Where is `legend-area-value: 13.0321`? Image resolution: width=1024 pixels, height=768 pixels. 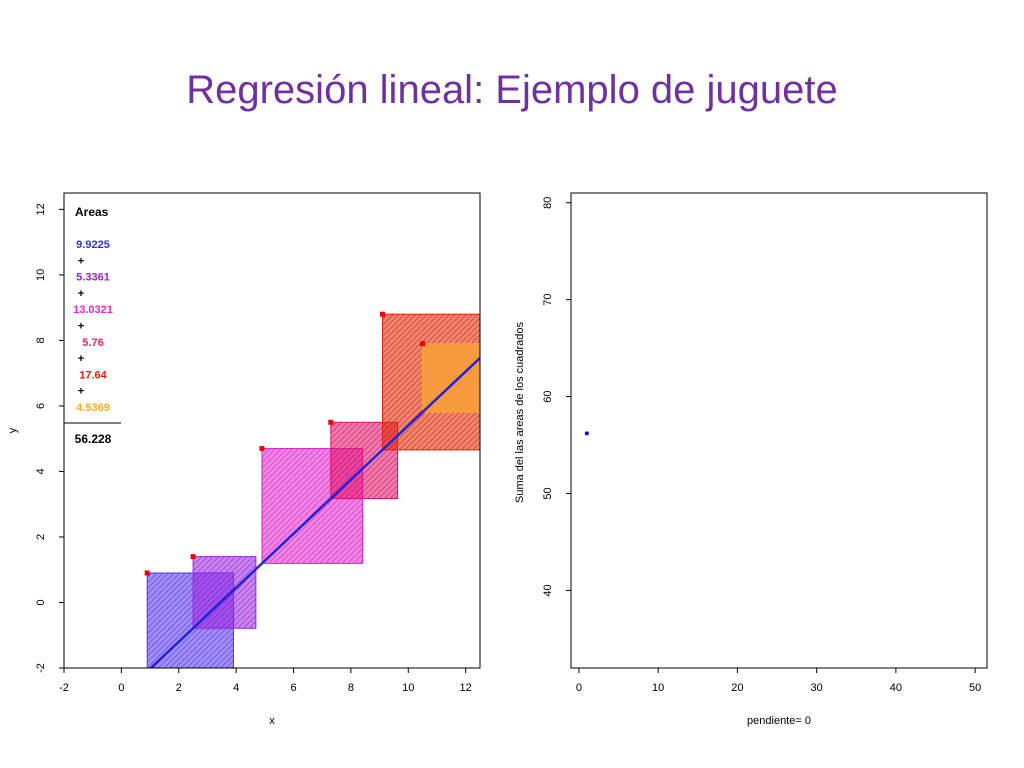 legend-area-value: 13.0321 is located at coordinates (93, 310).